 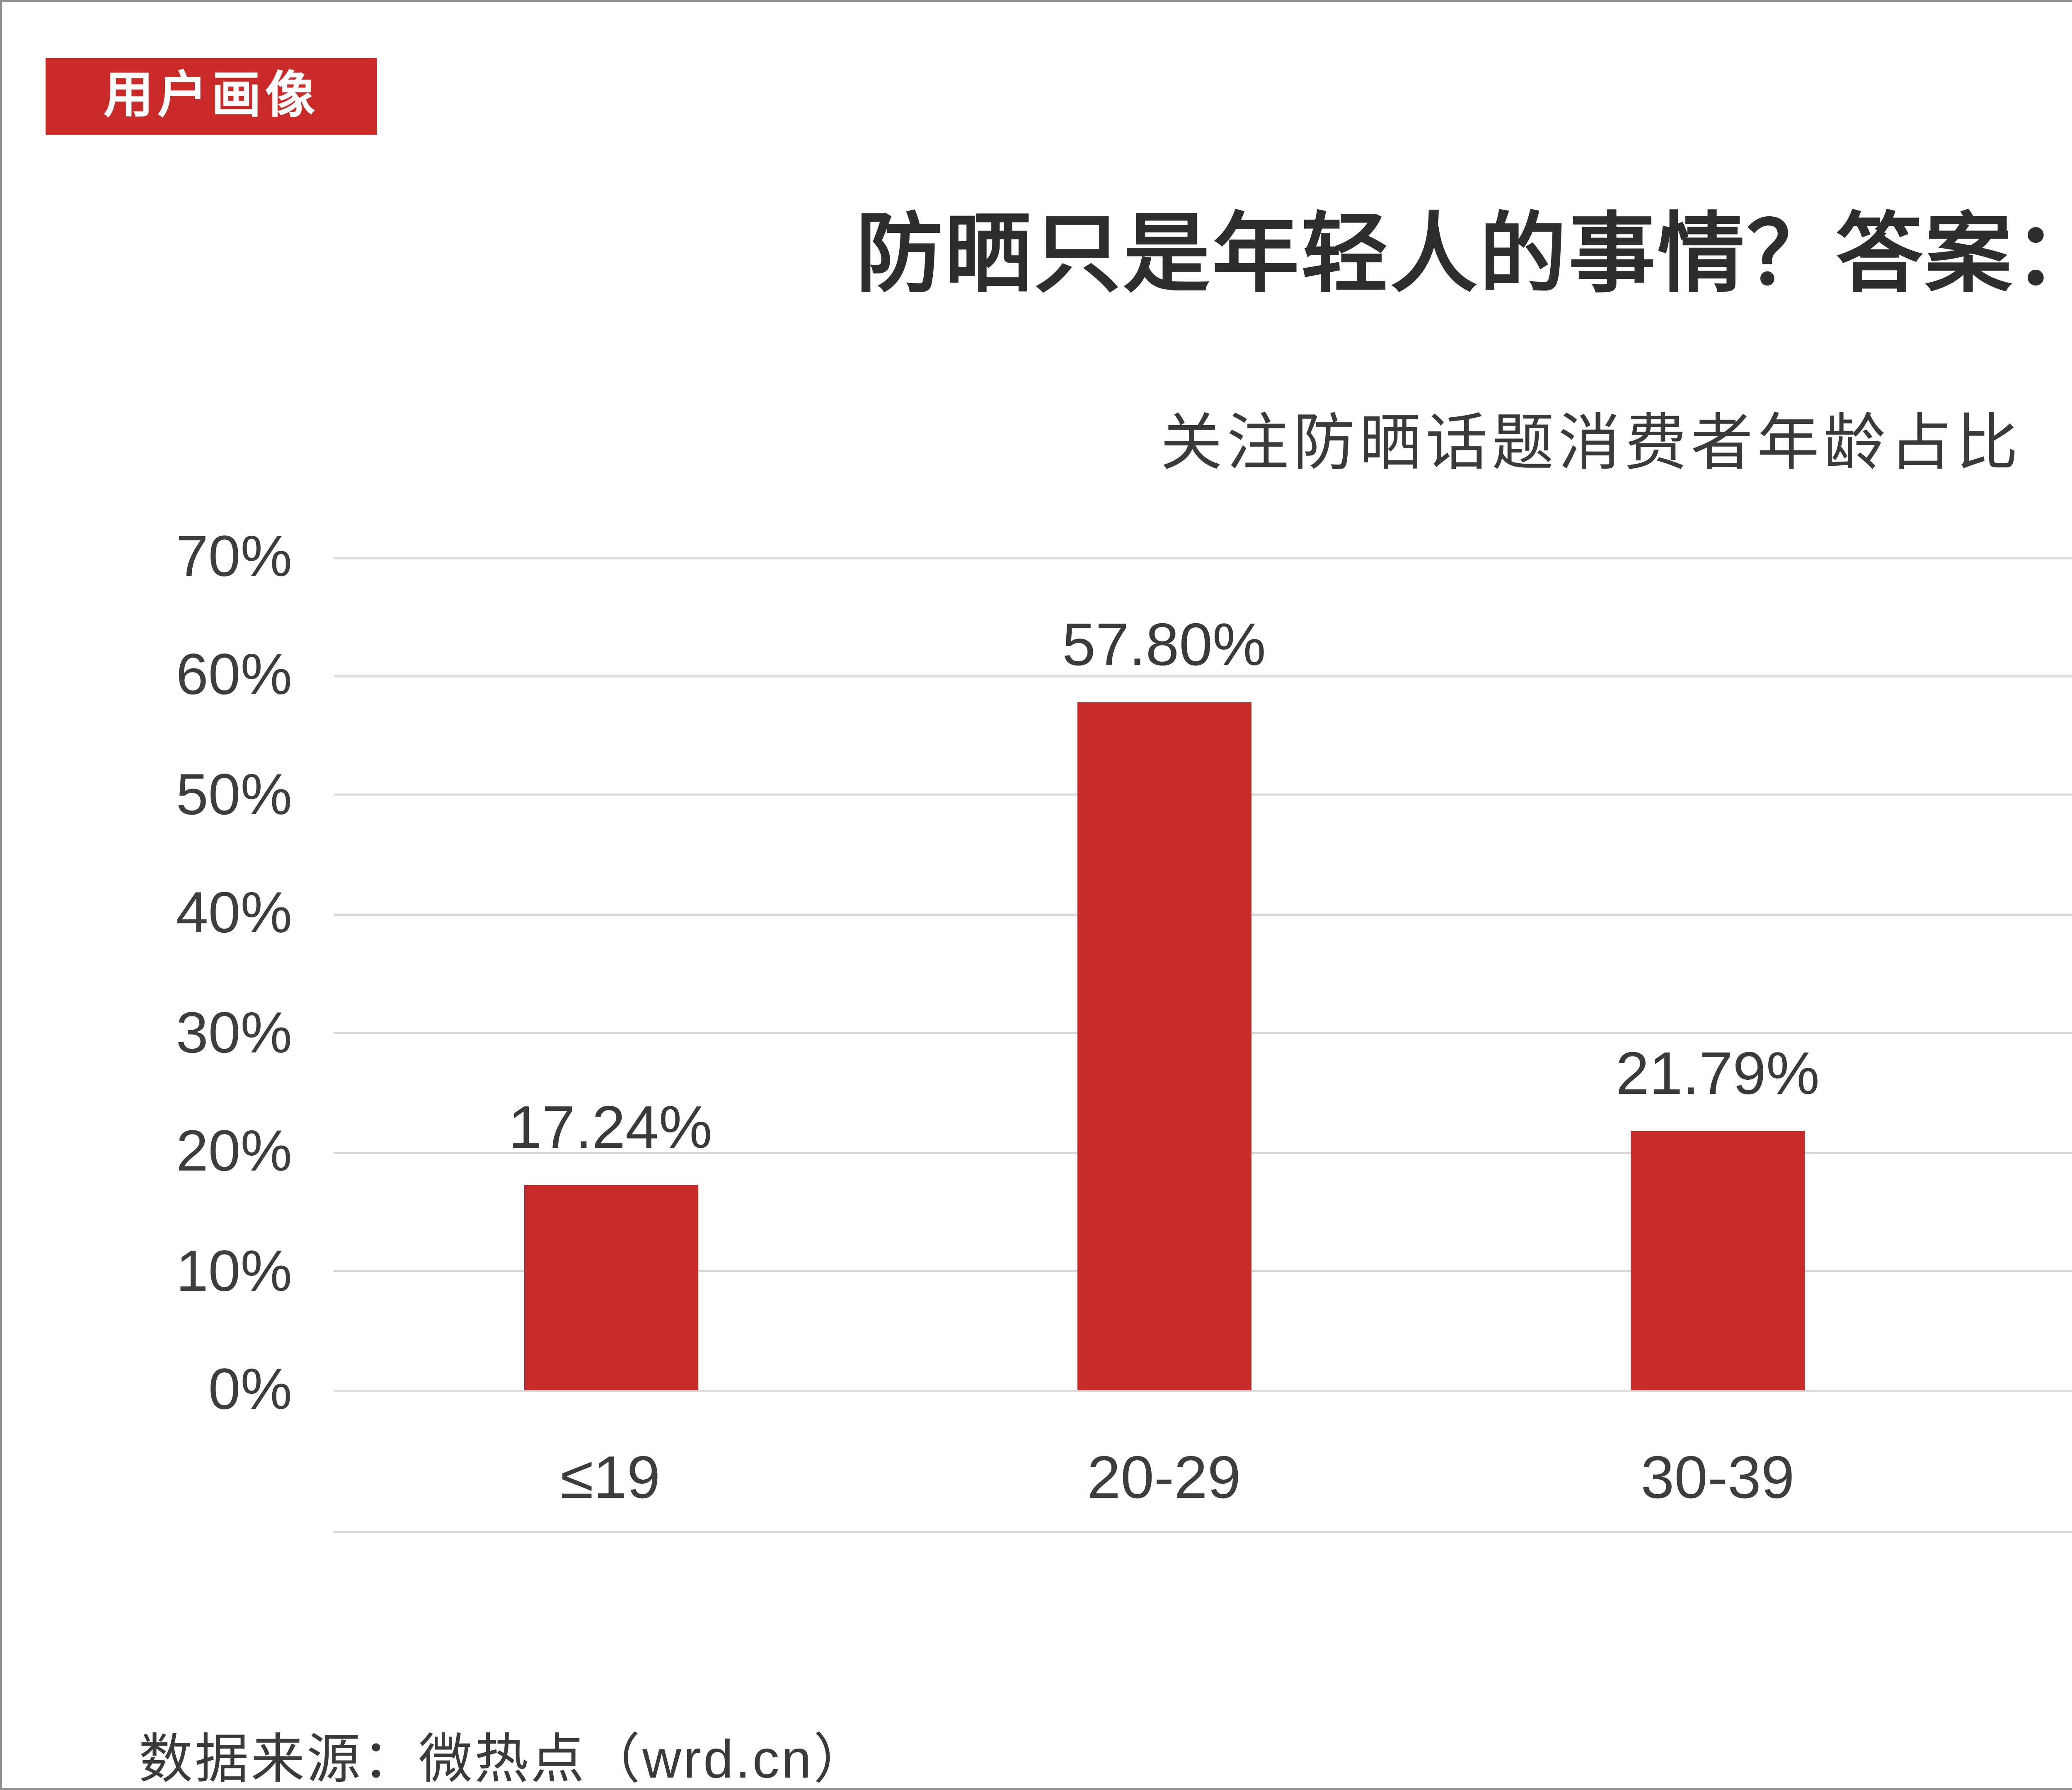 What do you see at coordinates (234, 1270) in the screenshot?
I see `y-tick-label: 10%` at bounding box center [234, 1270].